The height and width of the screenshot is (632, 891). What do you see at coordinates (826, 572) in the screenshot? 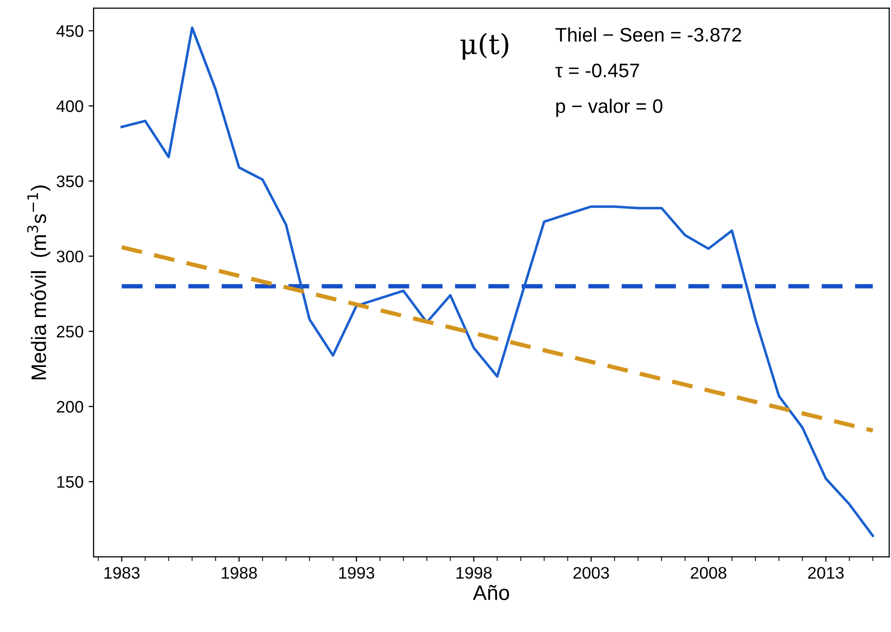
I see `x-tick-label: 2013` at bounding box center [826, 572].